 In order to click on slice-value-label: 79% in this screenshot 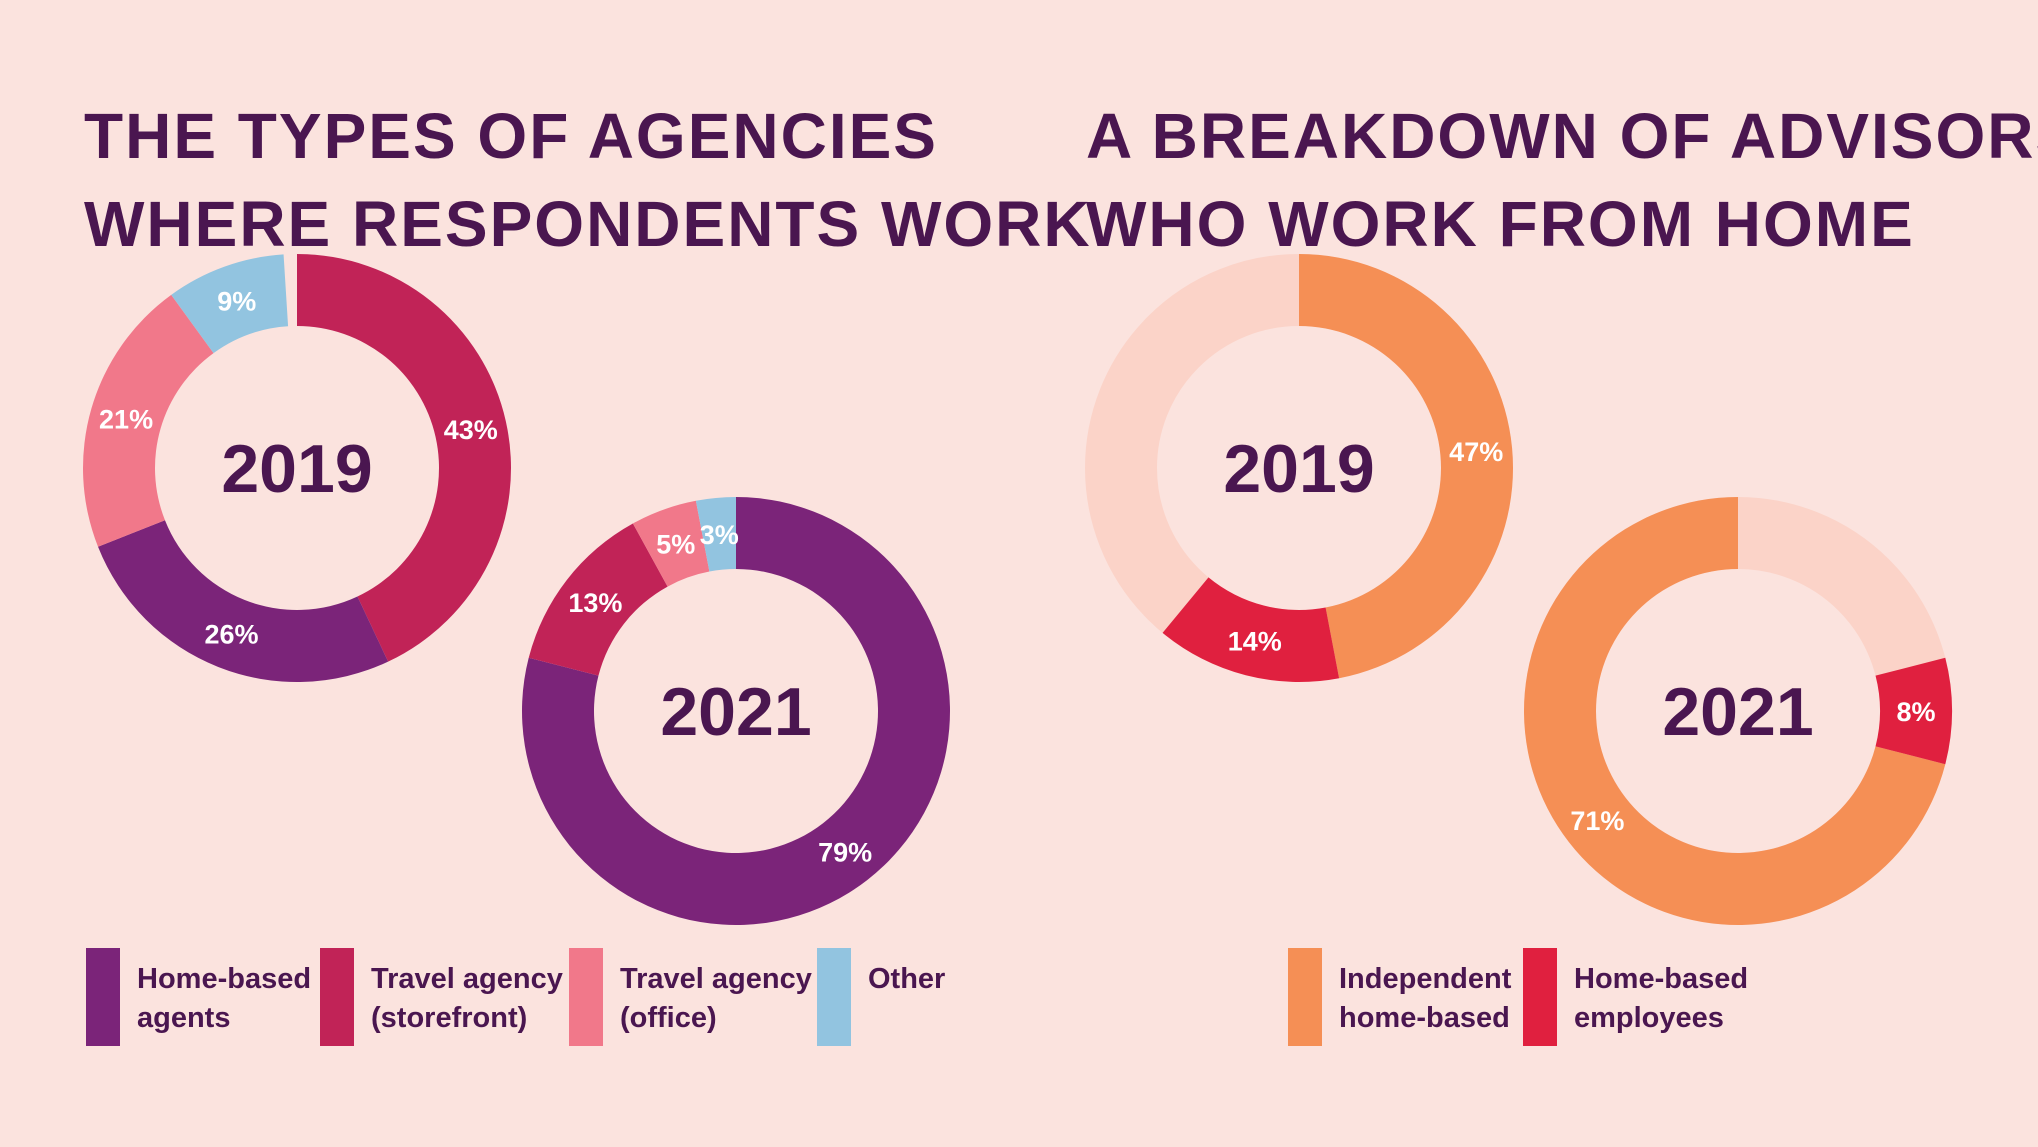, I will do `click(845, 853)`.